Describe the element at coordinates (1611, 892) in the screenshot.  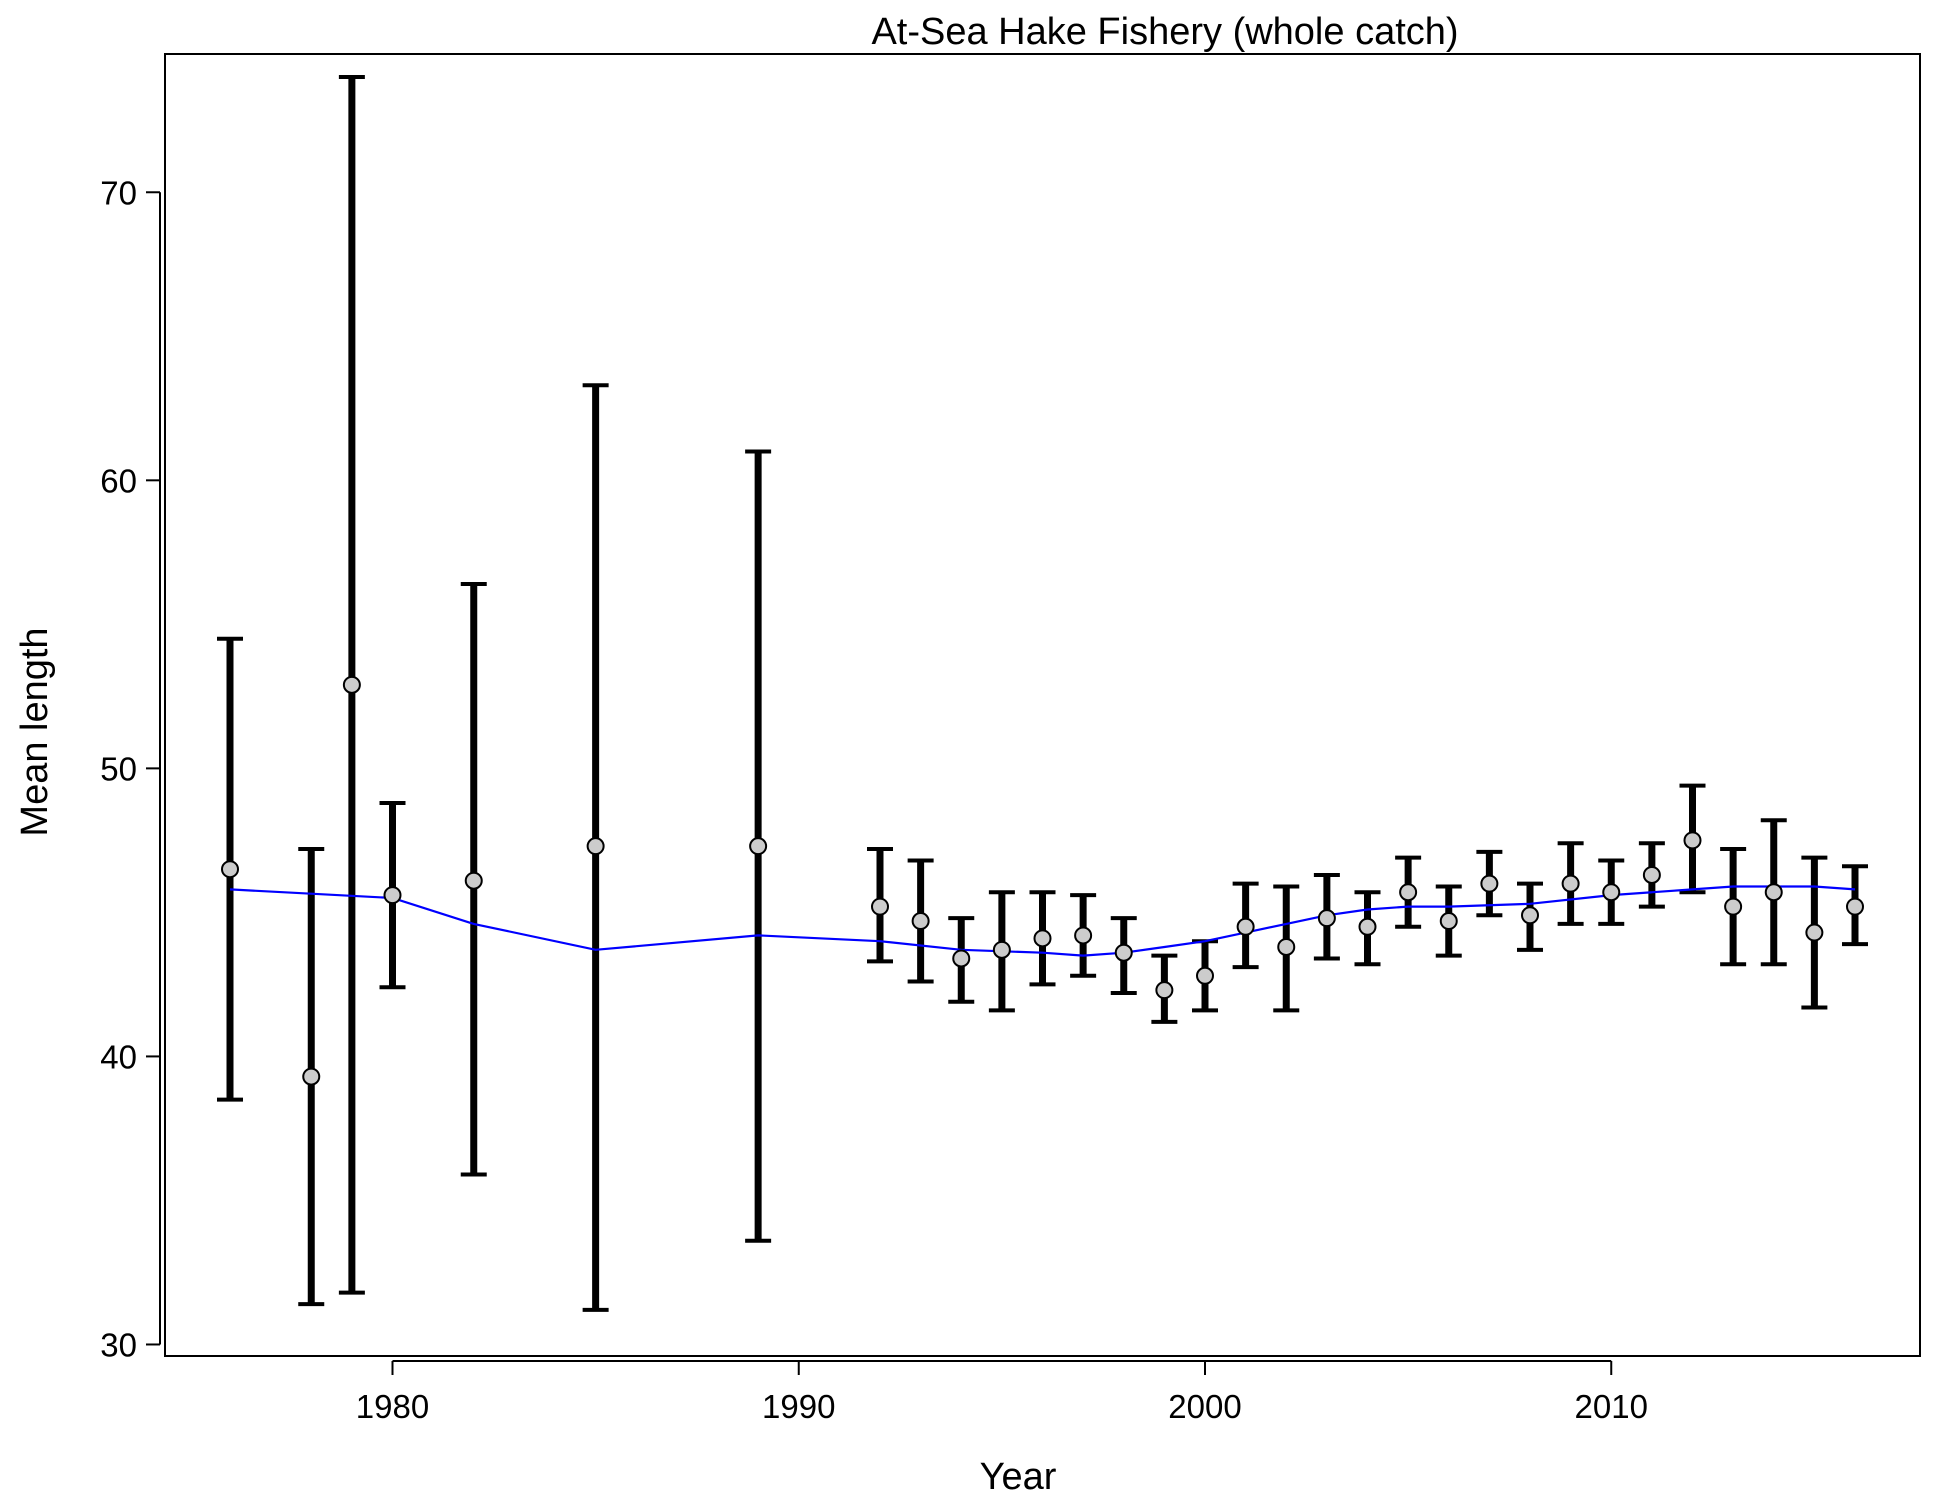
I see `point-2010` at that location.